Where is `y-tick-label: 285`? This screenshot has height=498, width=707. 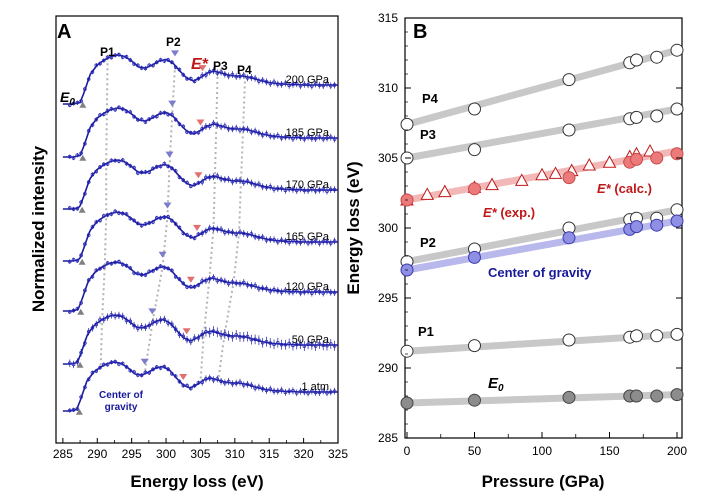 y-tick-label: 285 is located at coordinates (388, 438).